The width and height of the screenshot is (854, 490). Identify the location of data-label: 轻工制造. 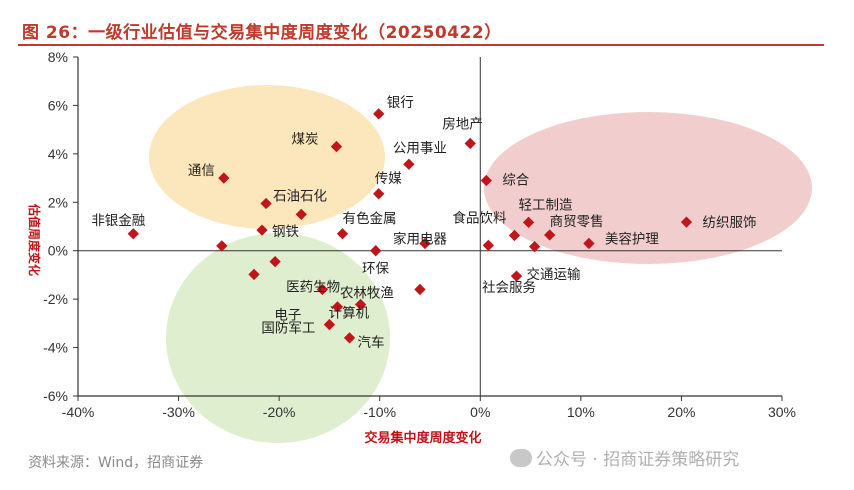
(546, 205).